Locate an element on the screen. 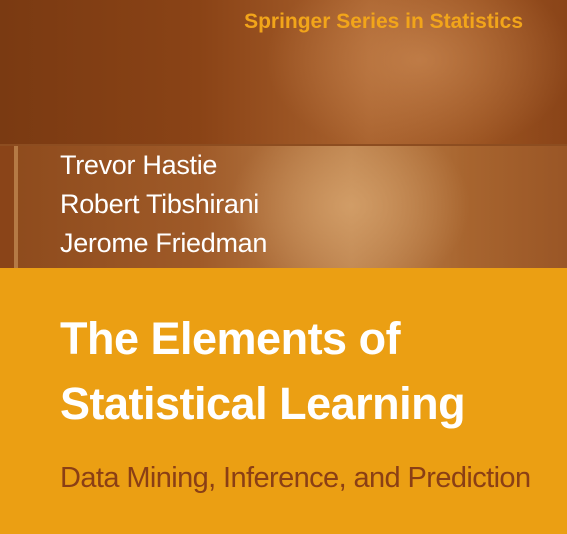  book-title-line-2: Statistical Learning is located at coordinates (263, 403).